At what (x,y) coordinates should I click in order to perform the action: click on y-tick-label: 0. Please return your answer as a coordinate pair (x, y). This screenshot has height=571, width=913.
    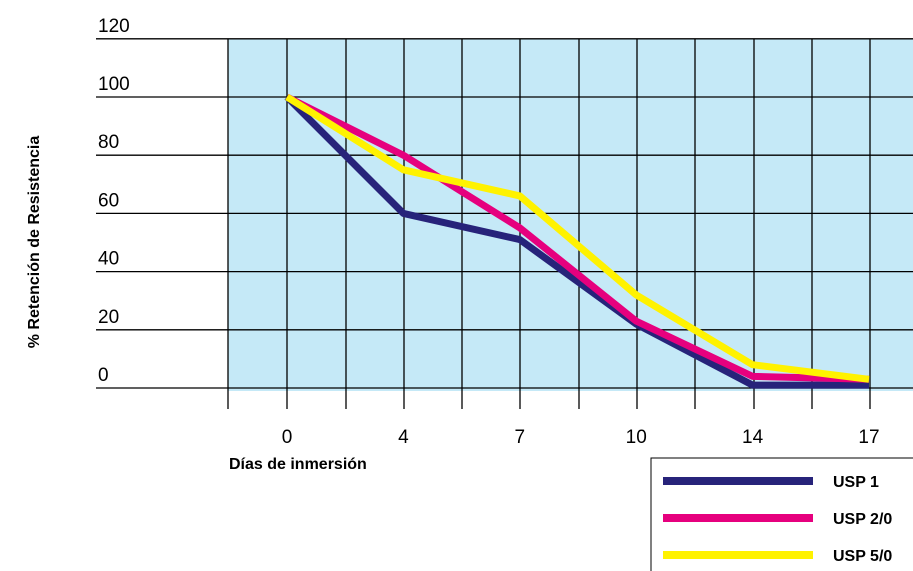
    Looking at the image, I should click on (103, 375).